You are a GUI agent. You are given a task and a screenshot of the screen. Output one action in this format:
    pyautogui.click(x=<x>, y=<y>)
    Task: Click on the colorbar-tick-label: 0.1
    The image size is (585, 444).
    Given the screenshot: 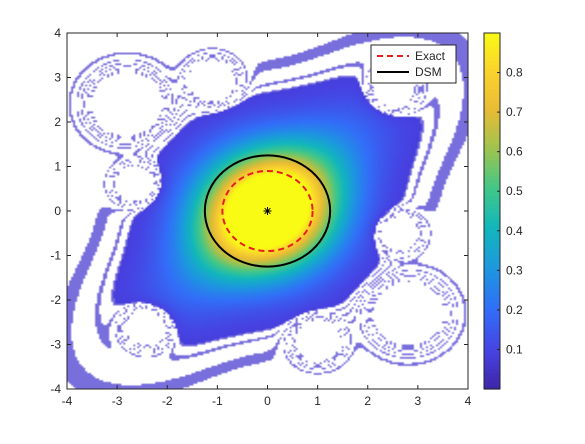 What is the action you would take?
    pyautogui.click(x=514, y=349)
    